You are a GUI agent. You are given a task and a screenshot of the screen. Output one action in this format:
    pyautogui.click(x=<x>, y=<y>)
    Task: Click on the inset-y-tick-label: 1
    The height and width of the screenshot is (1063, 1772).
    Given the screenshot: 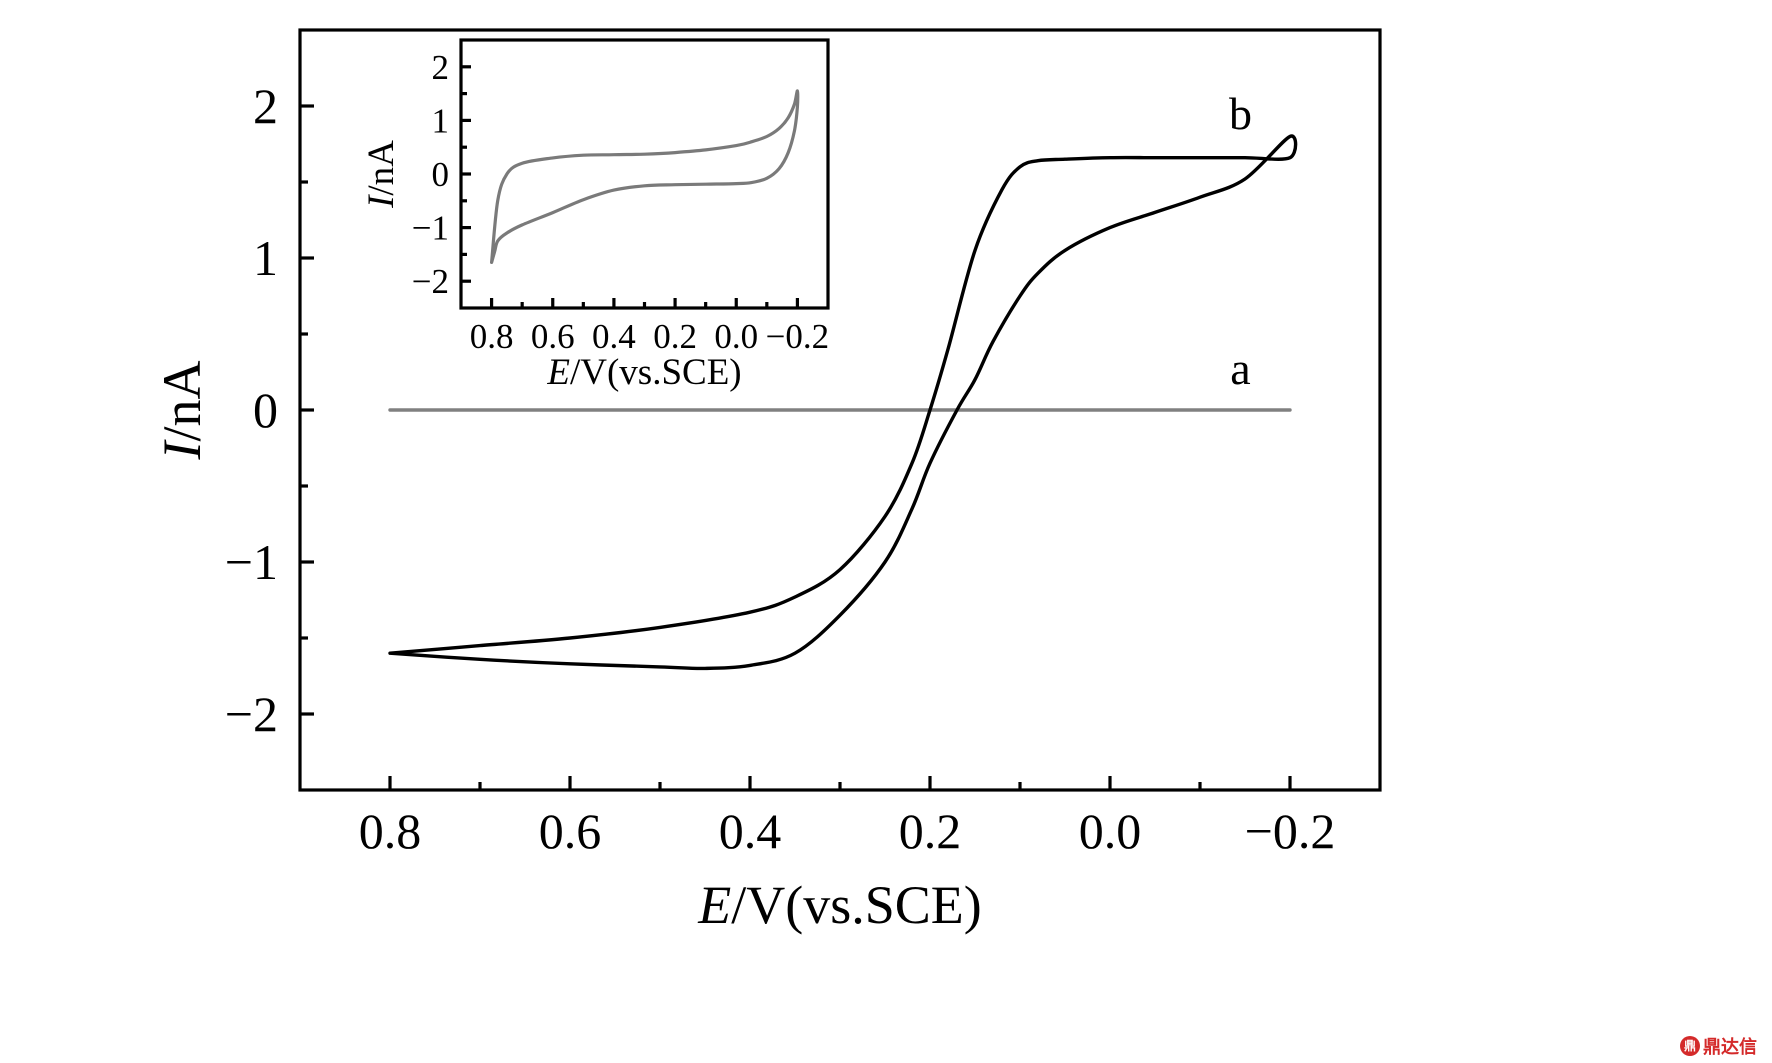 What is the action you would take?
    pyautogui.click(x=441, y=120)
    